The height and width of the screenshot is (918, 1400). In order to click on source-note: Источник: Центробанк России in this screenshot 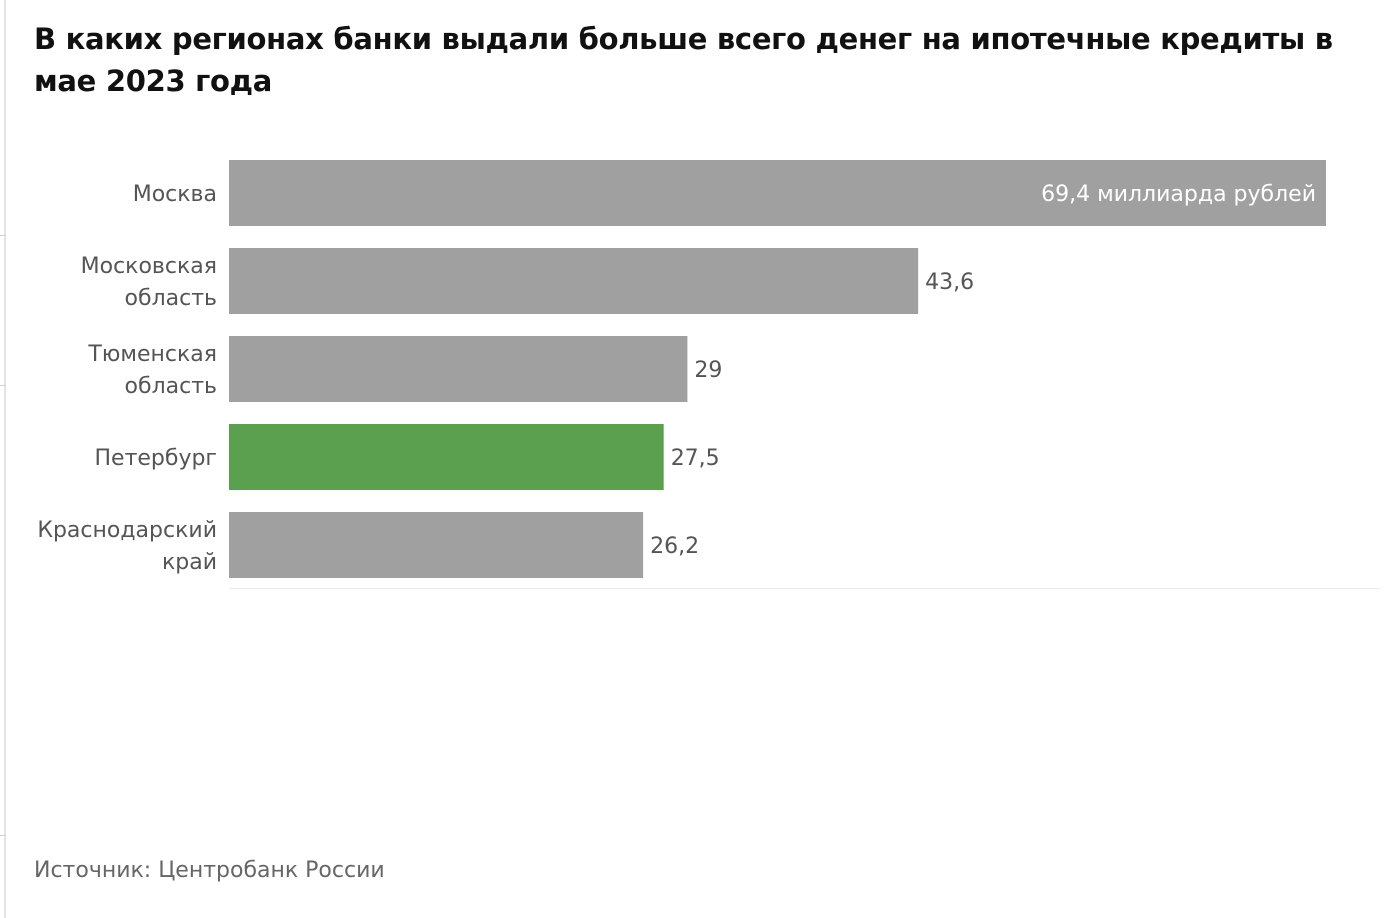, I will do `click(209, 870)`.